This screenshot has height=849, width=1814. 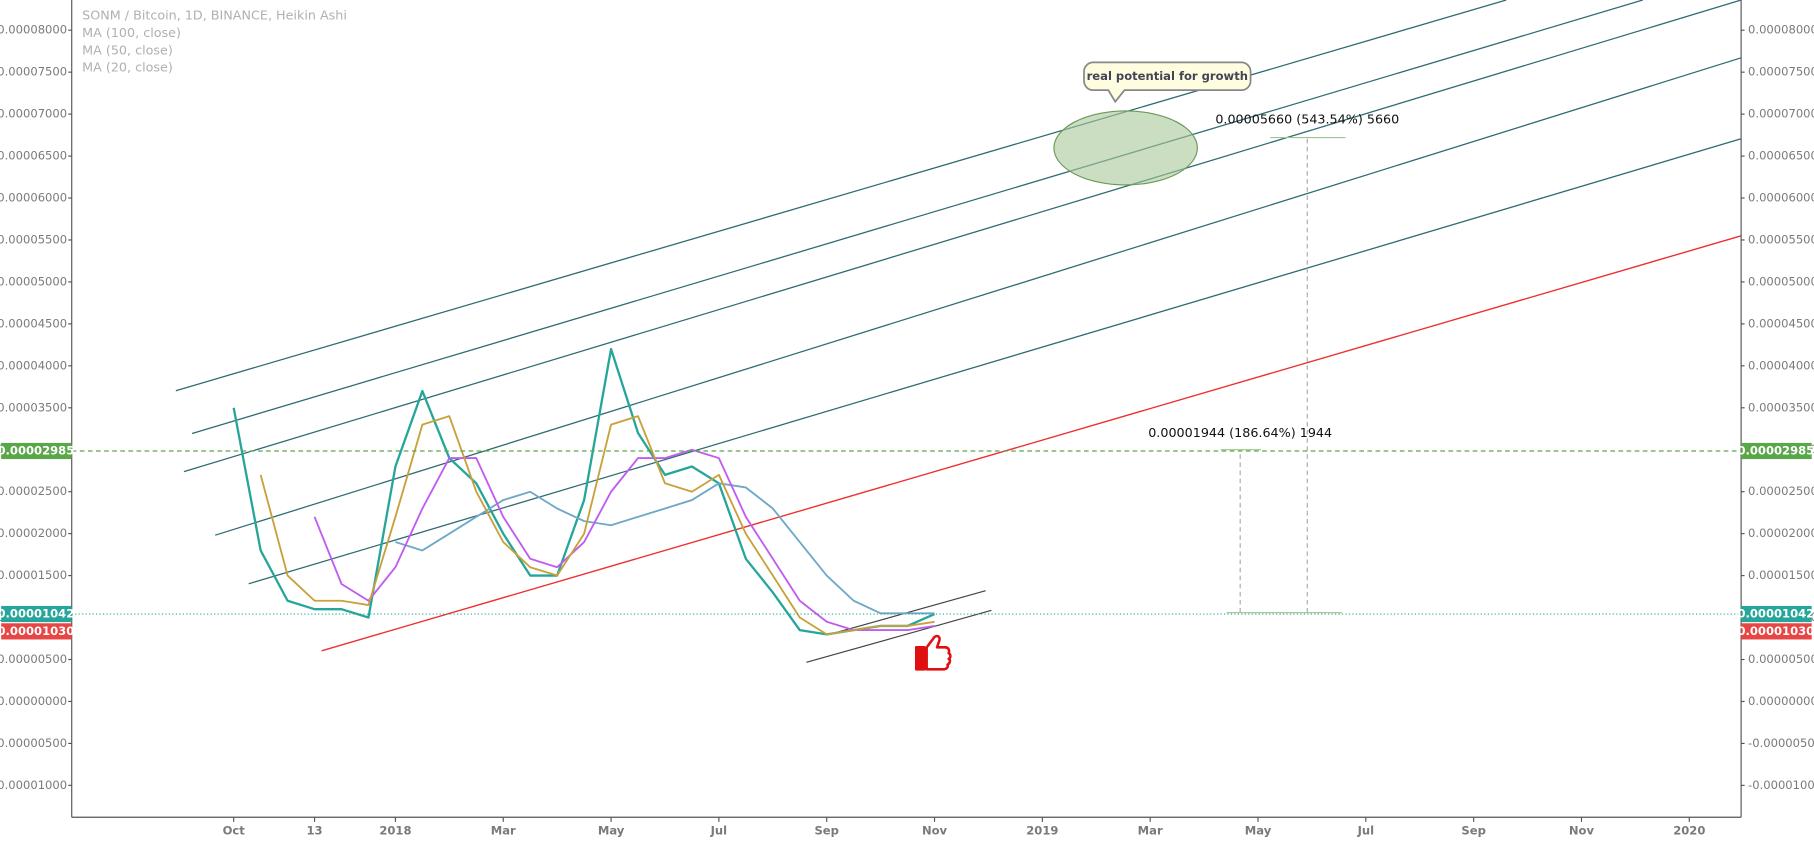 What do you see at coordinates (131, 32) in the screenshot?
I see `legend-entry: MA (100, close)` at bounding box center [131, 32].